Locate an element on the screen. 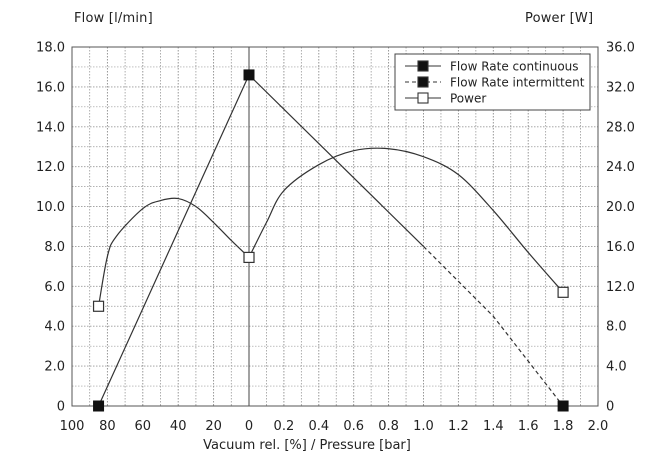 This screenshot has width=659, height=457. x-tick-label: 0.4 is located at coordinates (318, 426).